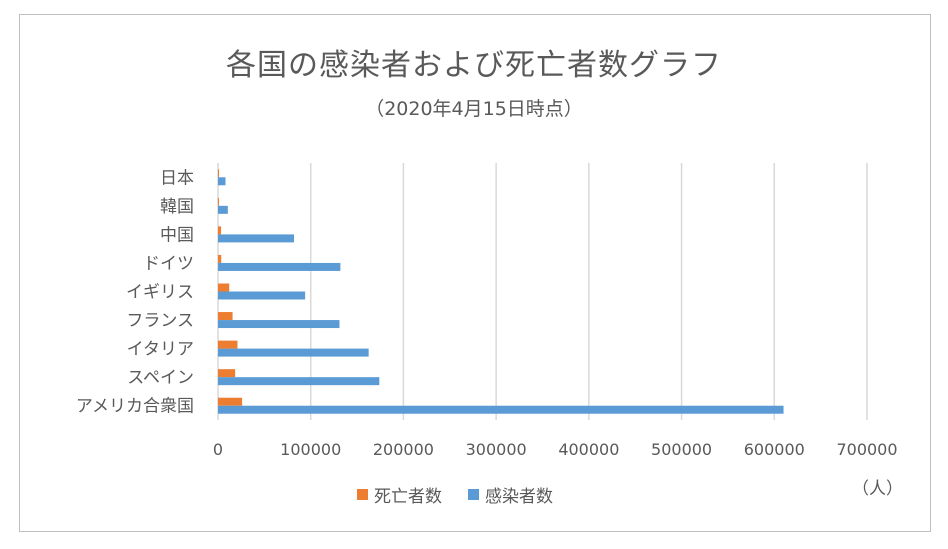 This screenshot has width=948, height=549. What do you see at coordinates (403, 449) in the screenshot?
I see `x-tick-label: 200000` at bounding box center [403, 449].